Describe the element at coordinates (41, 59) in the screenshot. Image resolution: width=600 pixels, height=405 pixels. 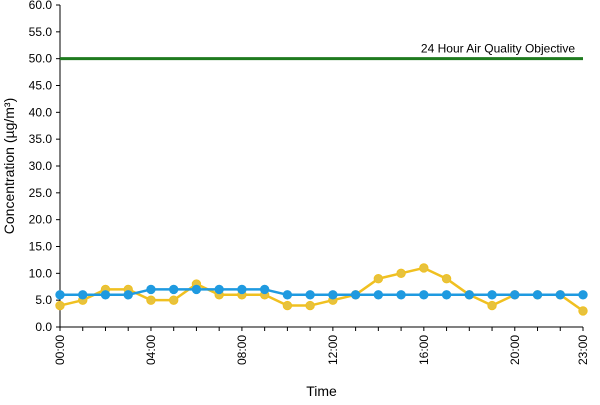
I see `y-tick-label: 50.0` at that location.